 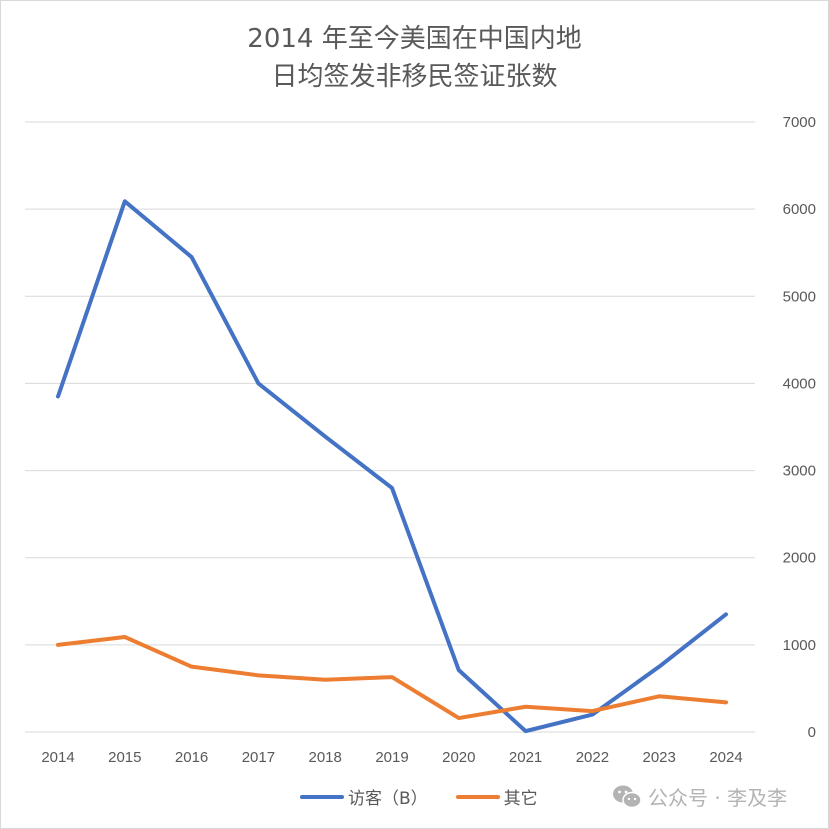 I want to click on x-tick-label: 2020, so click(x=458, y=757).